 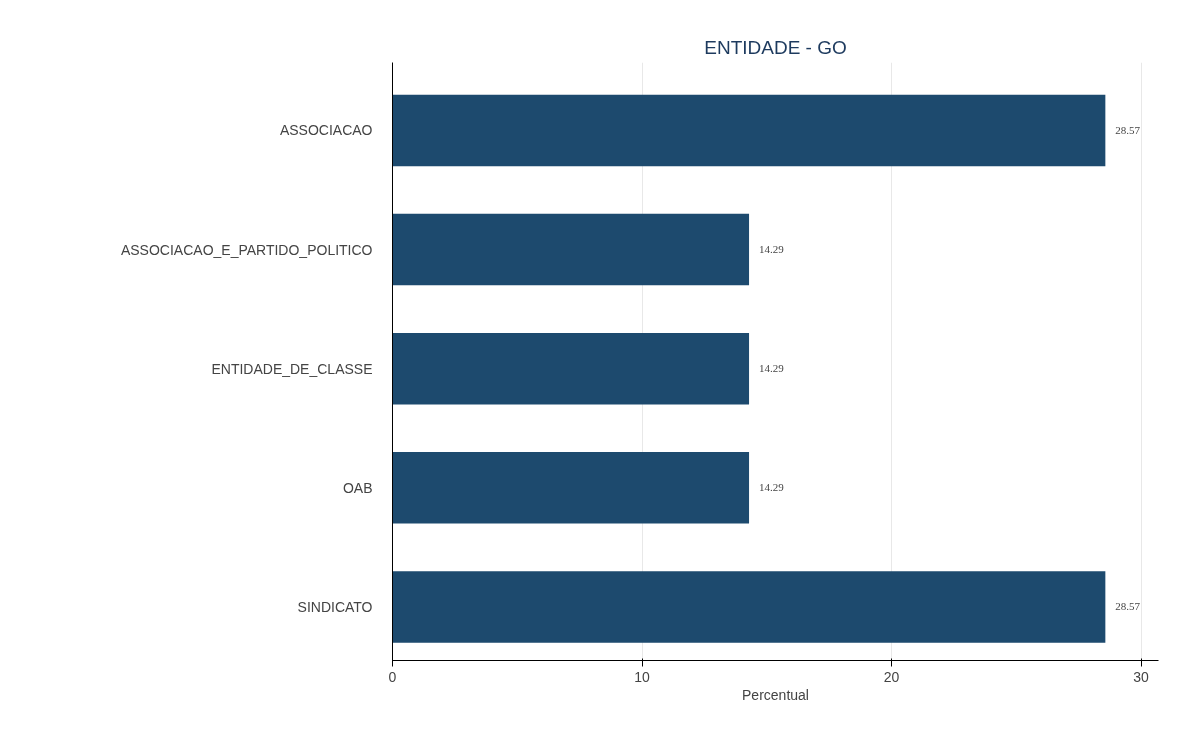 I want to click on x-tick-label: 20, so click(x=891, y=676).